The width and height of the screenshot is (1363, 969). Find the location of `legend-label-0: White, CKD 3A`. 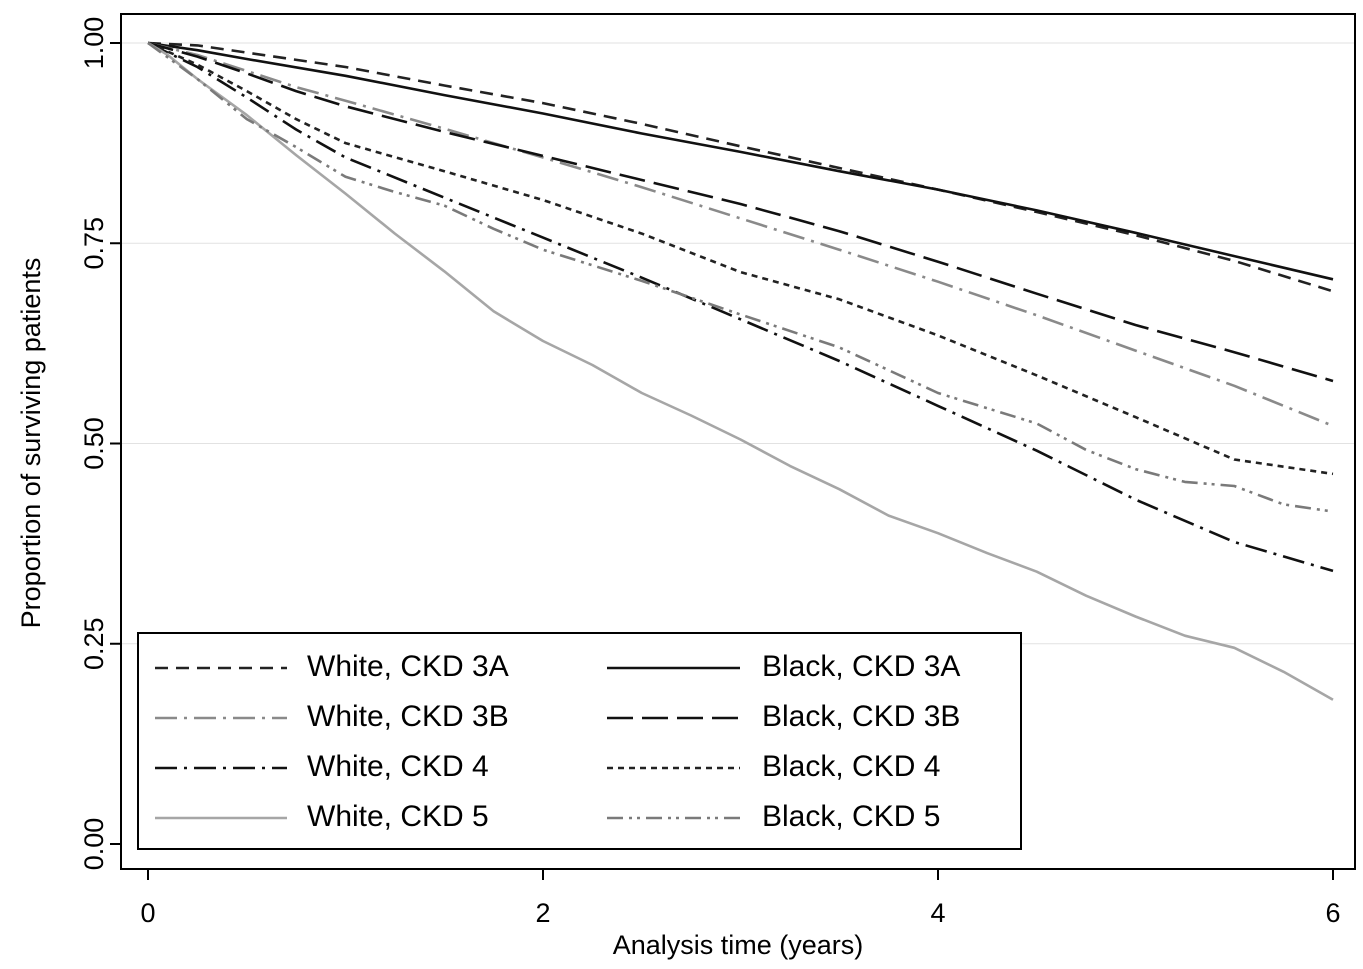

legend-label-0: White, CKD 3A is located at coordinates (408, 666).